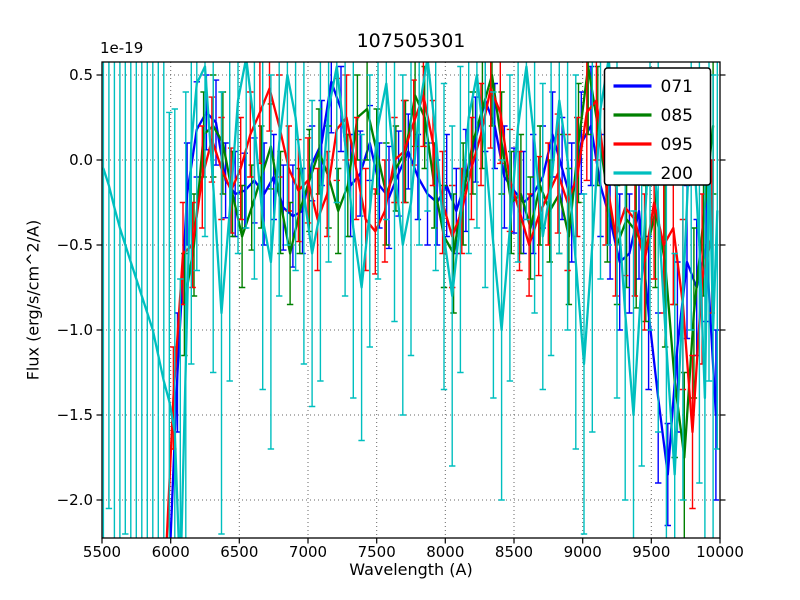 This screenshot has width=800, height=600. I want to click on y-tick-label: −2.0, so click(75, 500).